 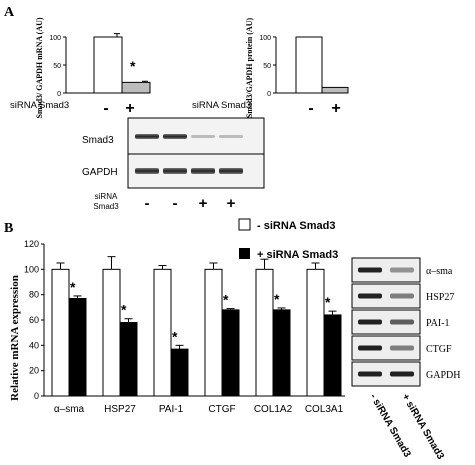 I want to click on blot-row-label: Smad3, so click(x=98, y=140).